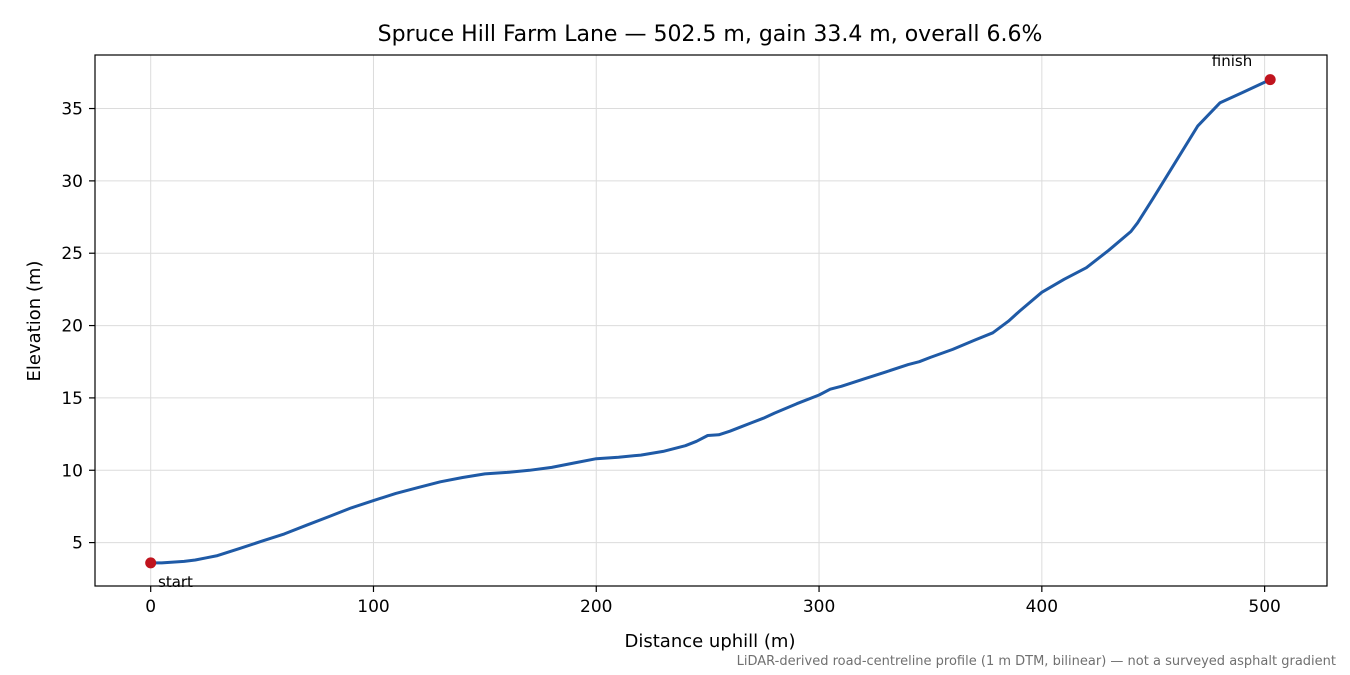  I want to click on x-tick-label: 400, so click(1042, 607).